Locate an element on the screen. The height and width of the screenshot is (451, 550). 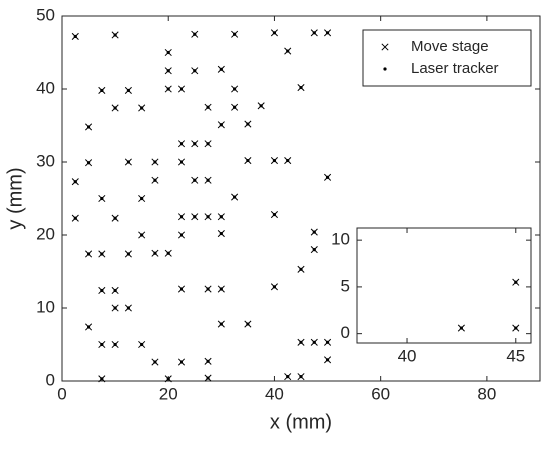
marker-x is located at coordinates (385, 47).